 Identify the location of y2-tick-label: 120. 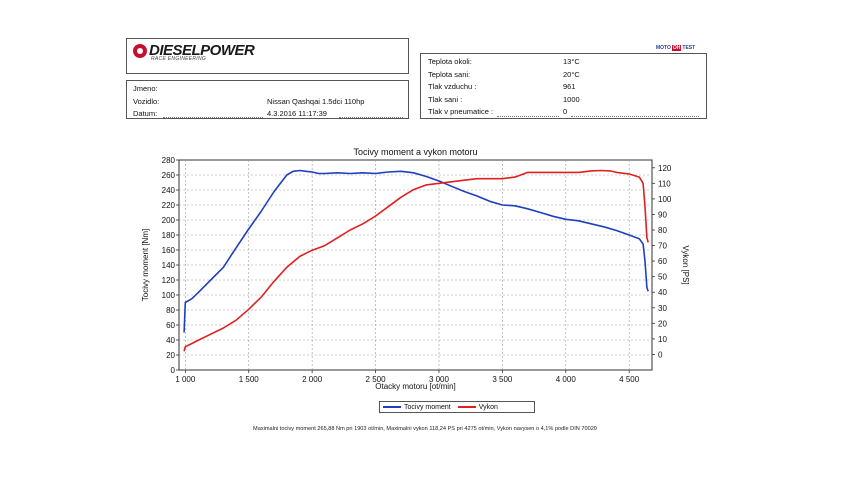
(665, 168).